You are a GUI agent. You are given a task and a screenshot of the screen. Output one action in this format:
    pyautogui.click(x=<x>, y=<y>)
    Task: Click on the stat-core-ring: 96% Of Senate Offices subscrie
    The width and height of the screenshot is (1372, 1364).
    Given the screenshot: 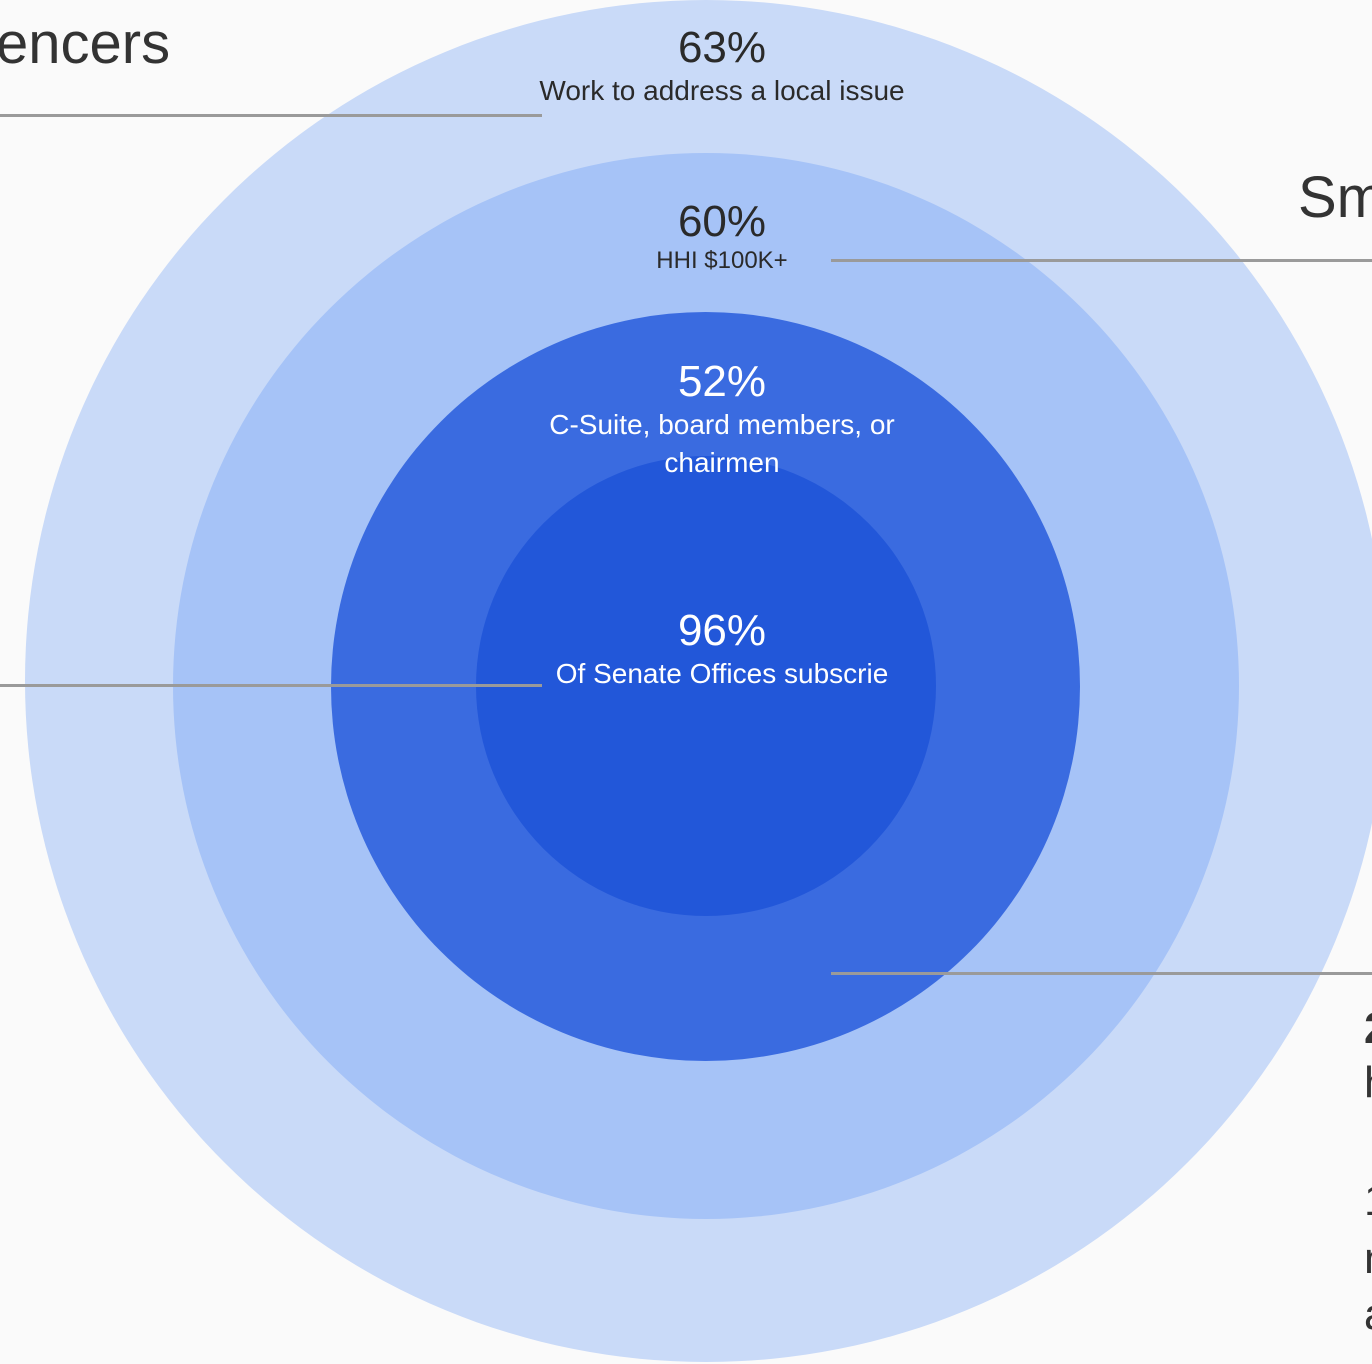 What is the action you would take?
    pyautogui.click(x=722, y=650)
    